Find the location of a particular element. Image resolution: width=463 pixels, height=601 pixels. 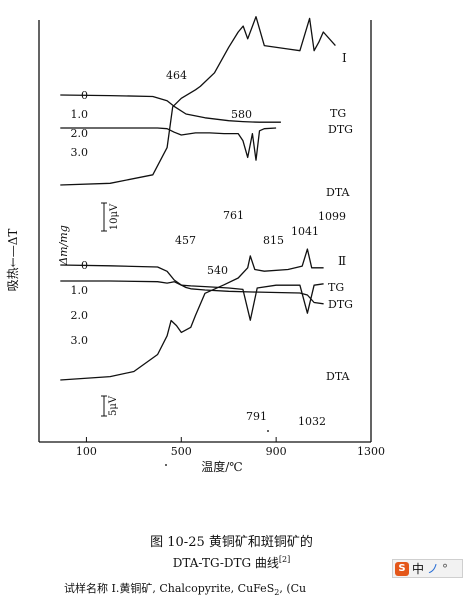

scale-bar-label: 5μV is located at coordinates (113, 405).